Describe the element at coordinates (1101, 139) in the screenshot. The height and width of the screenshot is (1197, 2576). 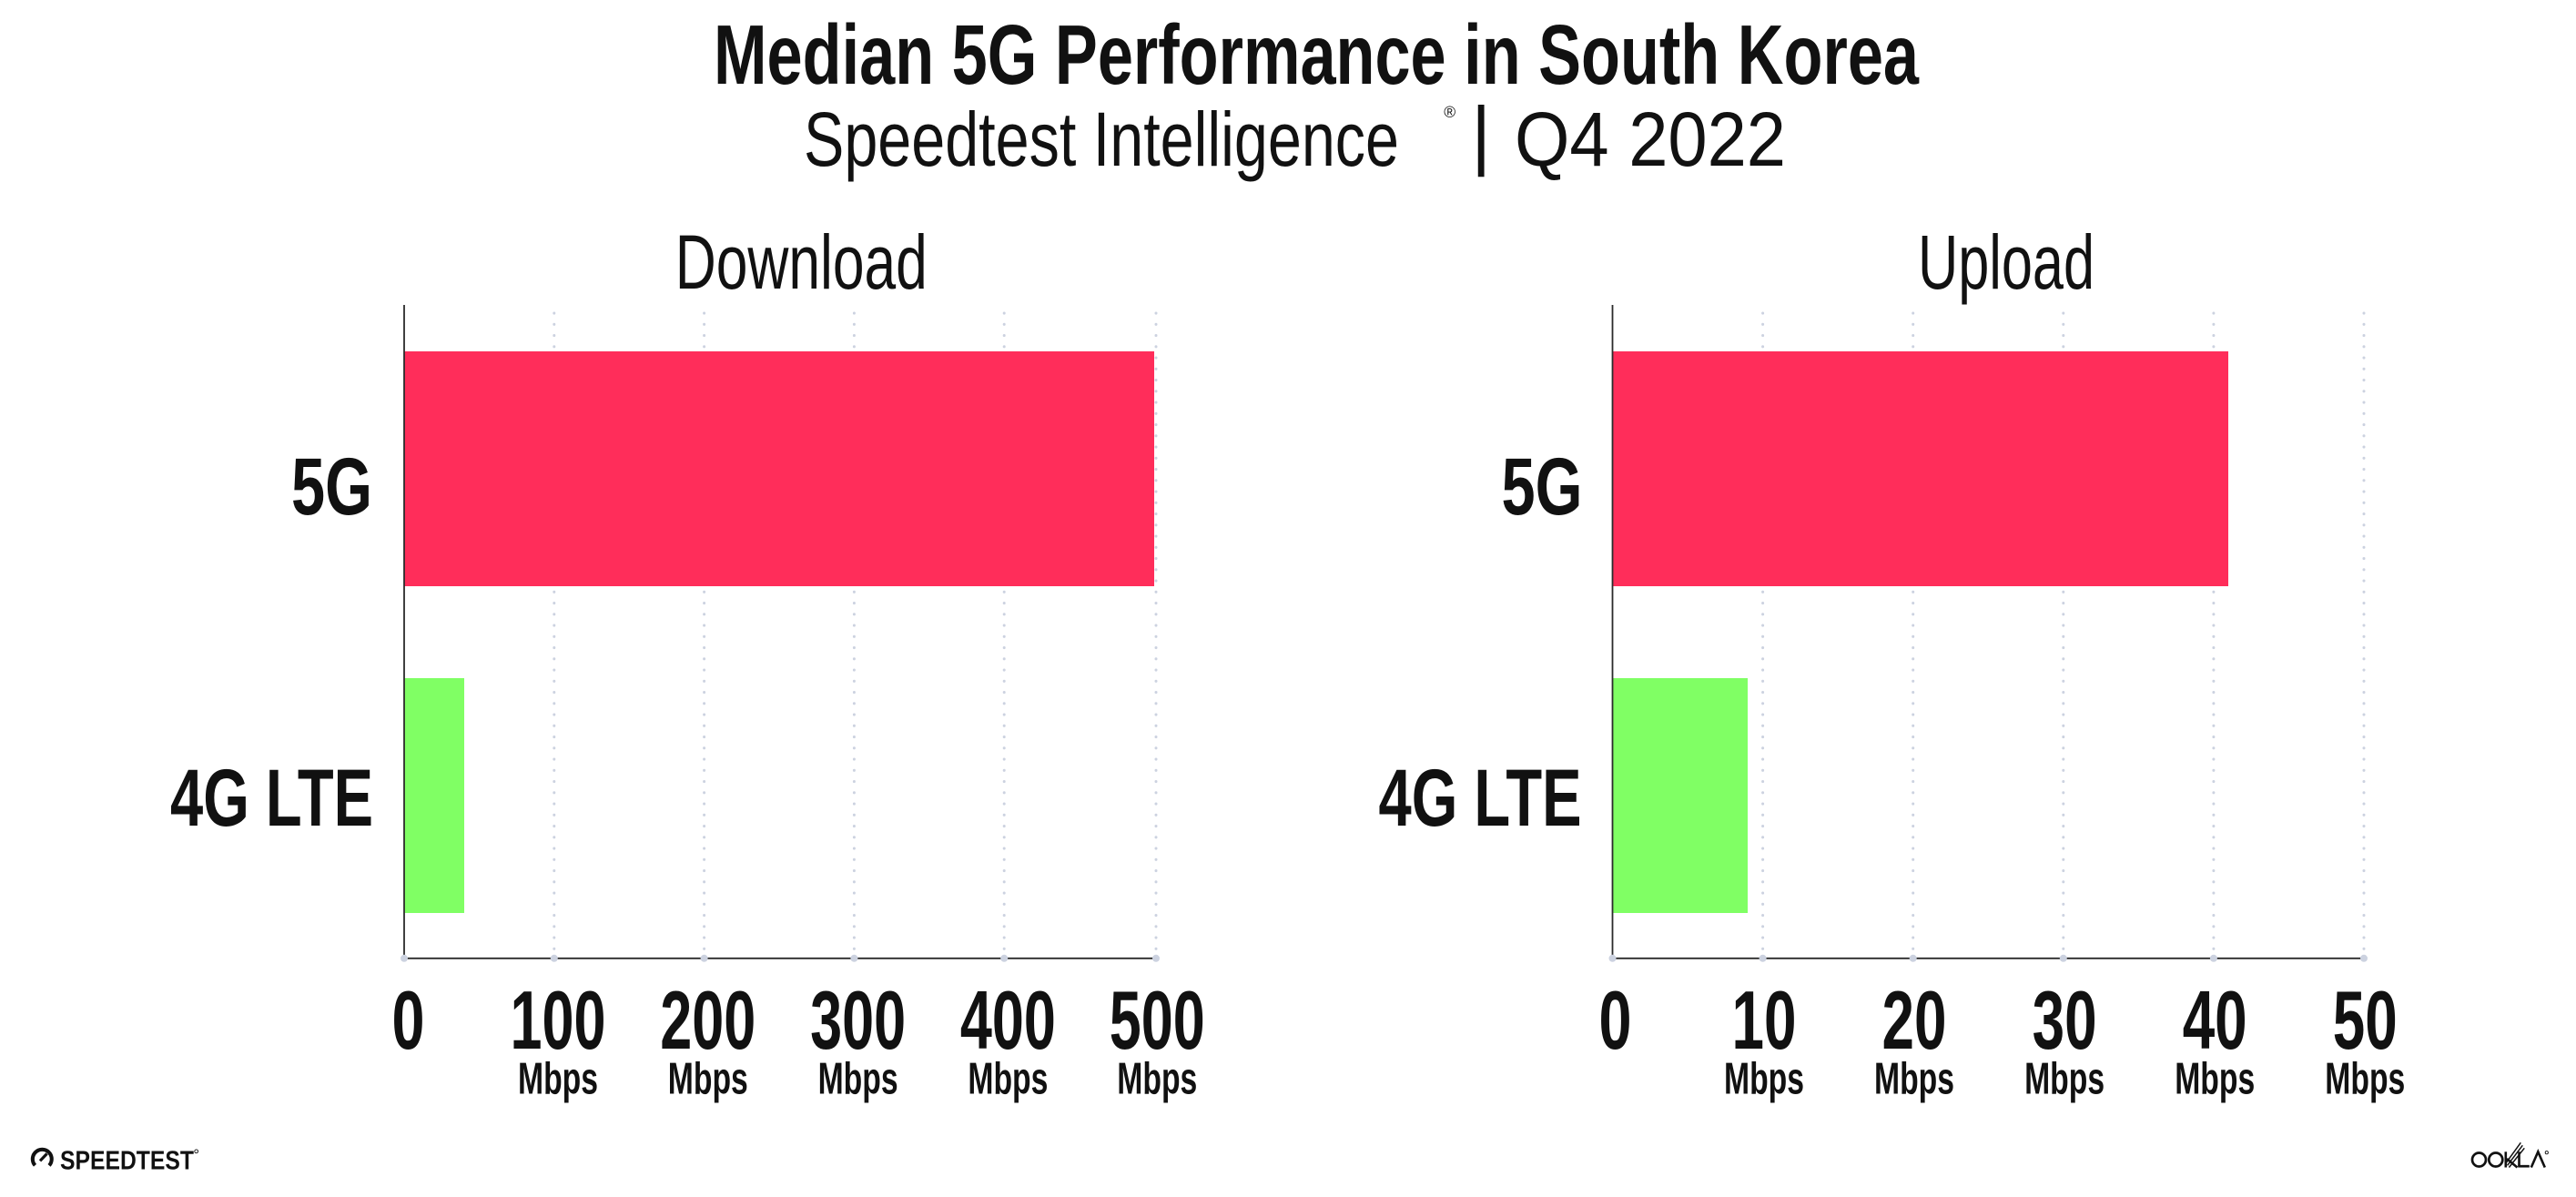
I see `svg-text: Speedtest Intelligence` at that location.